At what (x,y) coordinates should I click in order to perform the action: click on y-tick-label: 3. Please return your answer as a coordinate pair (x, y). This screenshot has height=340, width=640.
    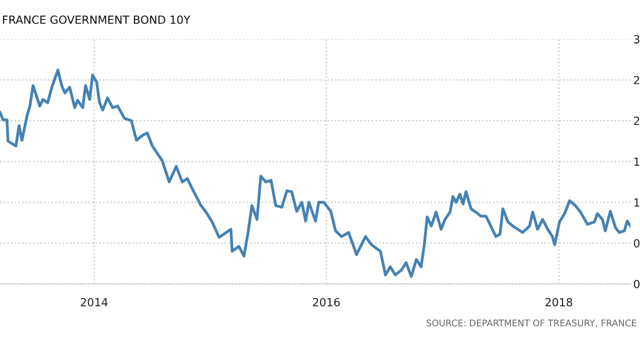
    Looking at the image, I should click on (637, 39).